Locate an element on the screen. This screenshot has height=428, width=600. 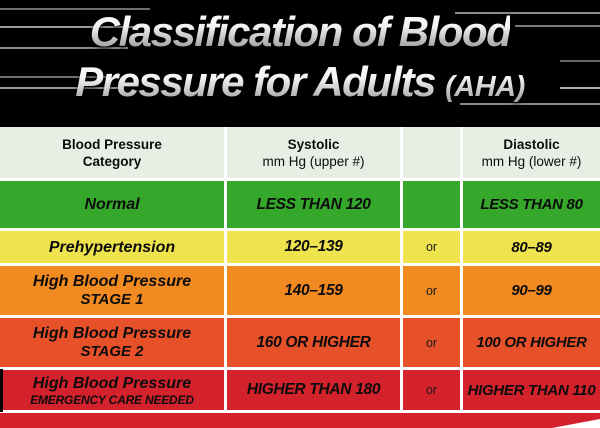
title-line-2: Pressure for Adults (AHA) is located at coordinates (300, 84).